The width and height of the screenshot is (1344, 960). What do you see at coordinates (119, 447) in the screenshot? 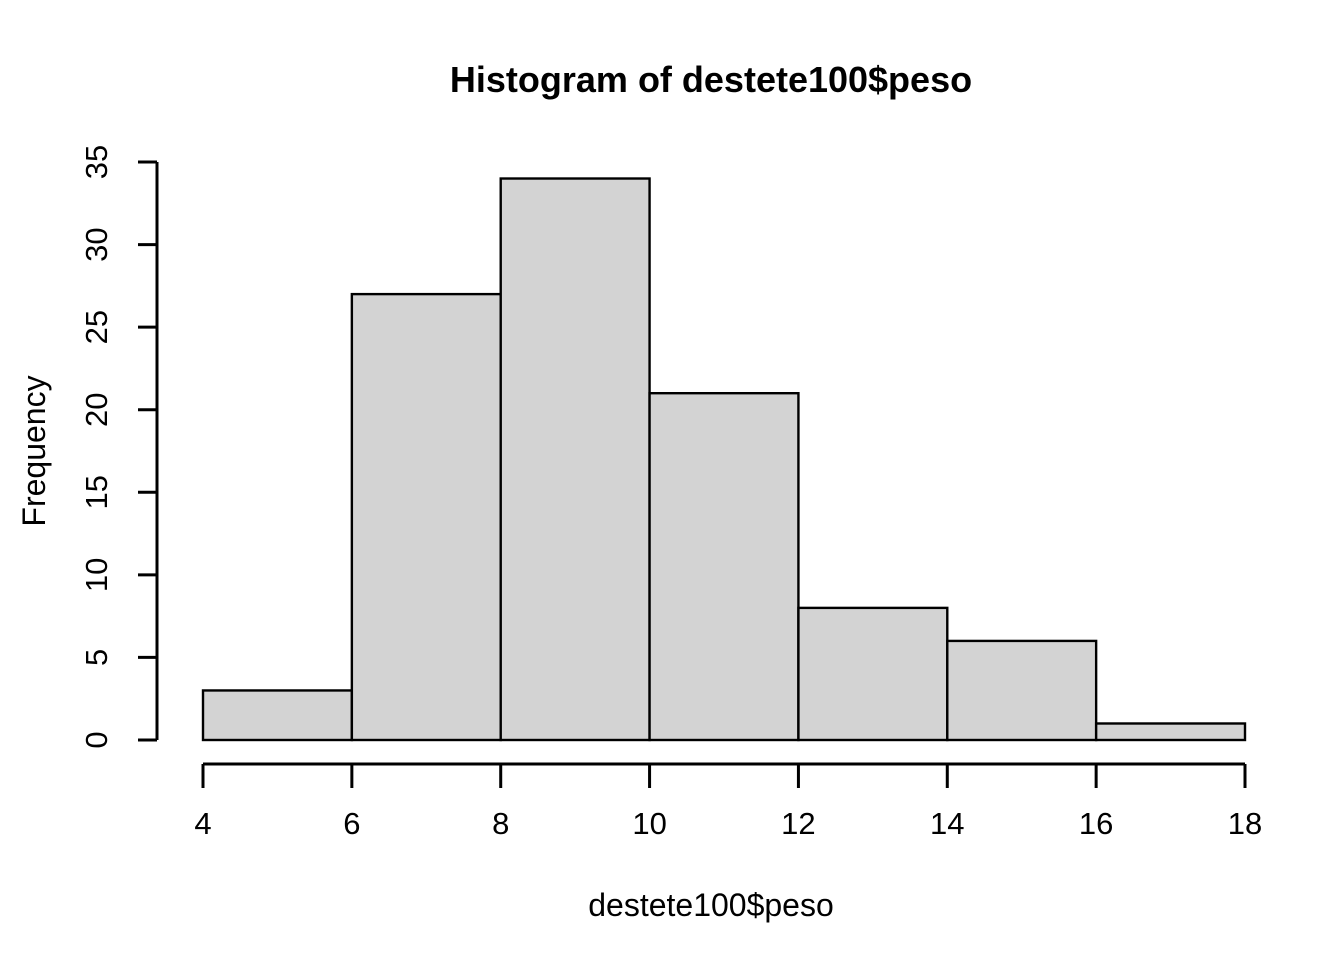
I see `y-axis: 0 5 10 15 20 25 30 35` at bounding box center [119, 447].